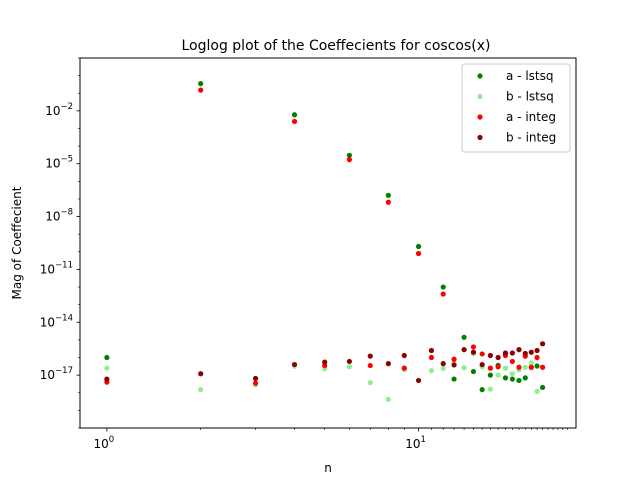  I want to click on y-tick-label: 10⁻⁸, so click(59, 216).